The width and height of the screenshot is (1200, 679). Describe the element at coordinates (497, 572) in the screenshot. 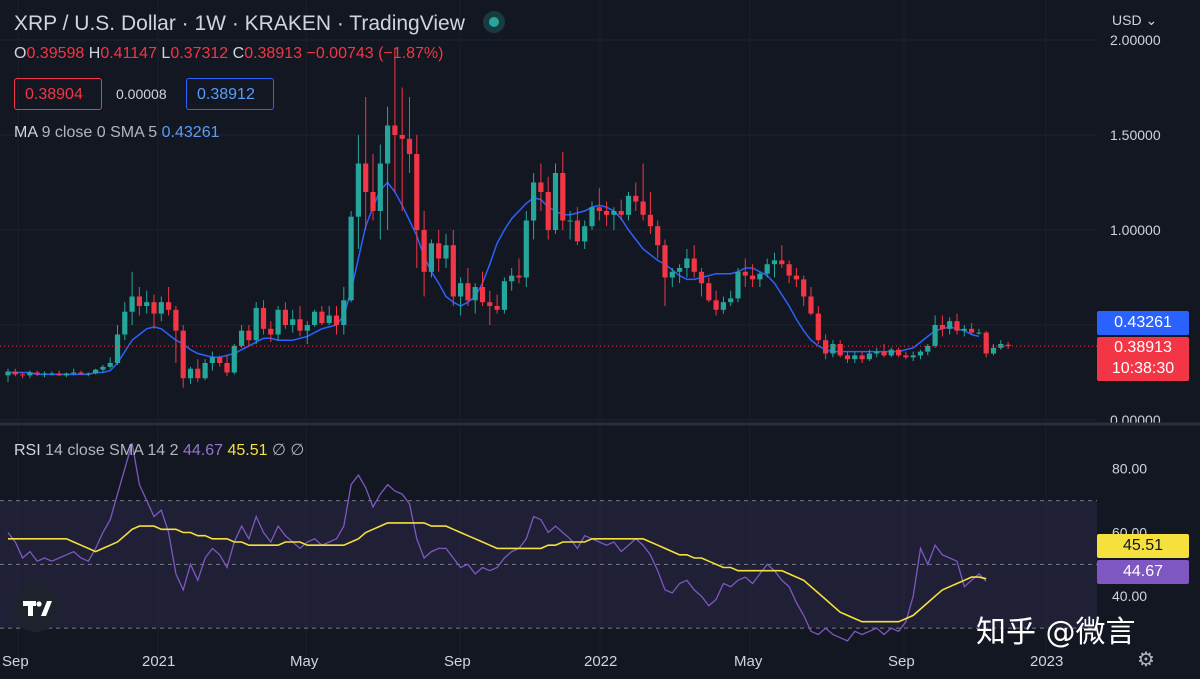

I see `rsi-sma-line` at that location.